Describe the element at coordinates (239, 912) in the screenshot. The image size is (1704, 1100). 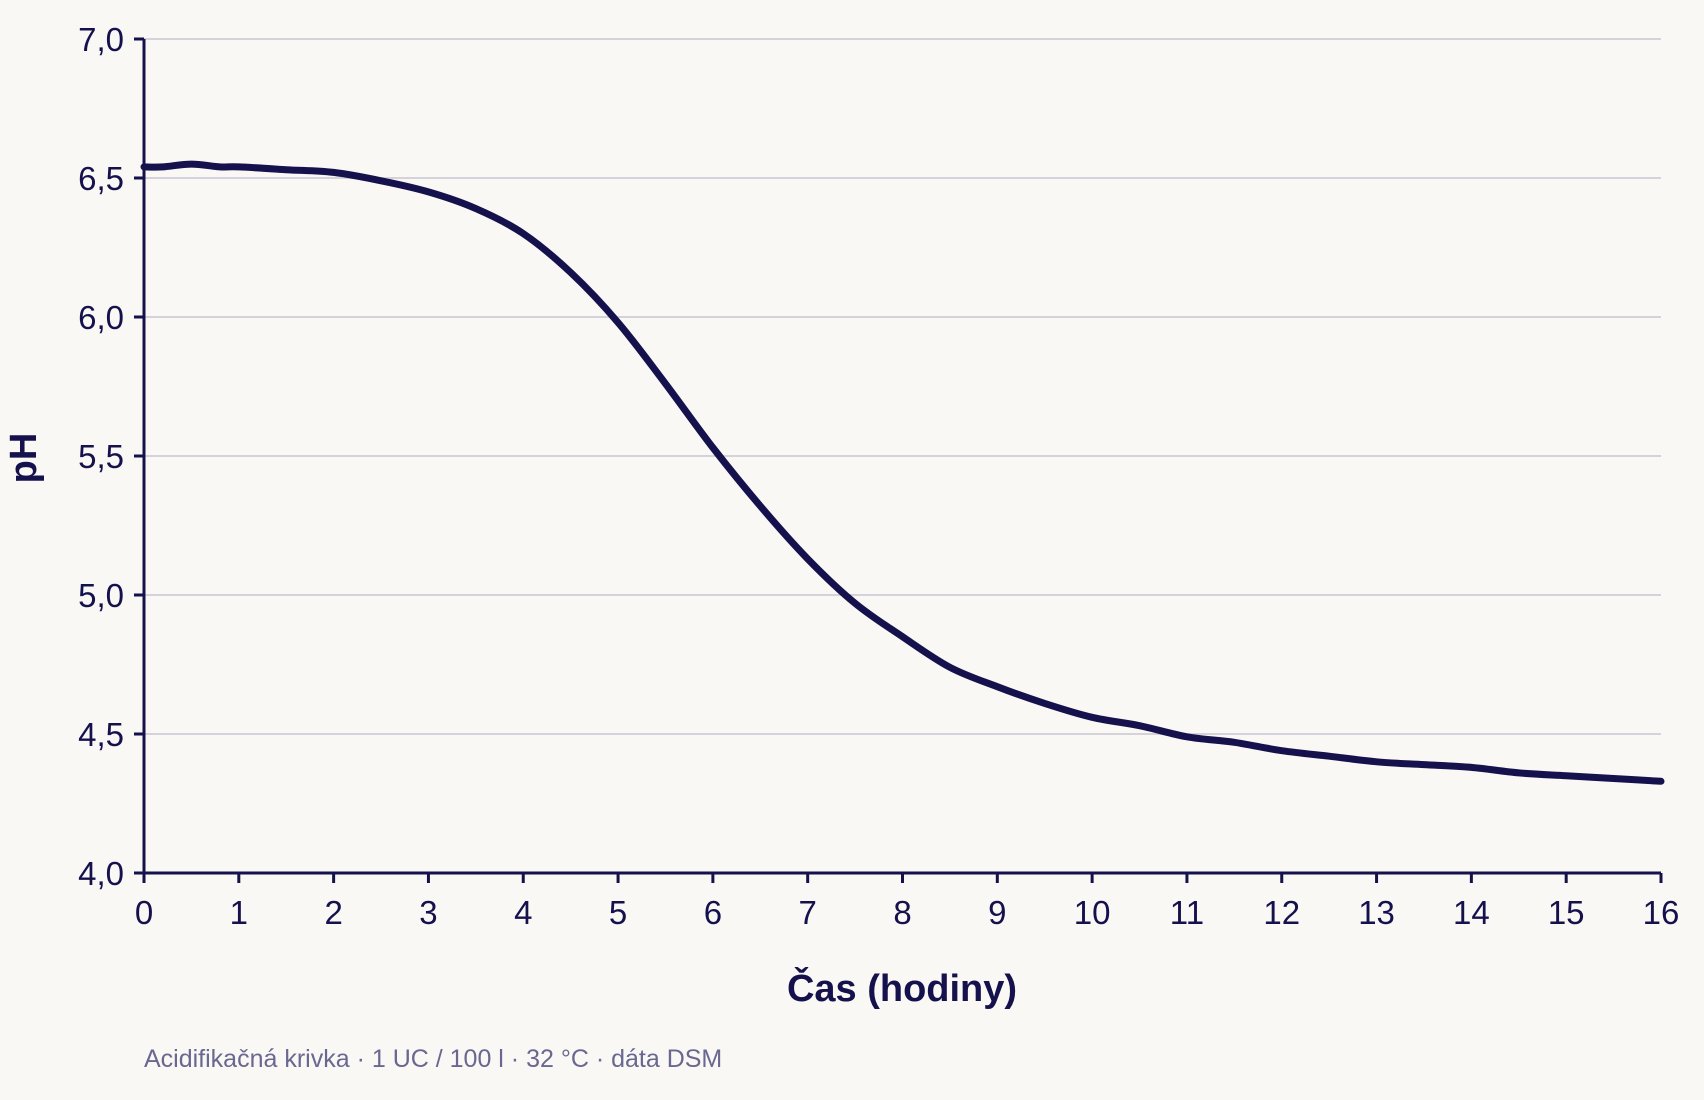
I see `x-tick-label: 1` at that location.